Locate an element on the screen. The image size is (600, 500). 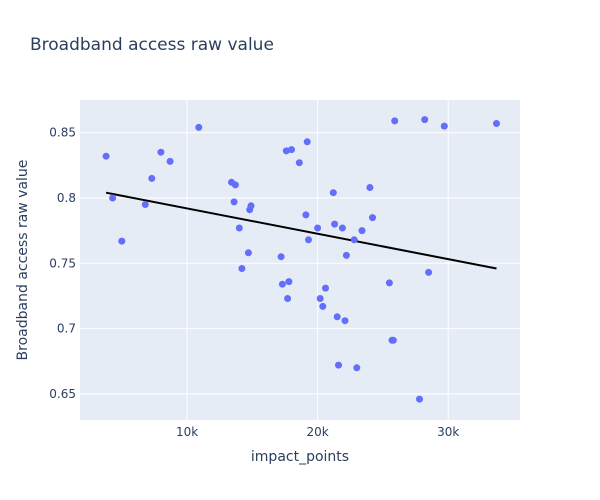
y-tick-label-3: 0.8 is located at coordinates (66, 198).